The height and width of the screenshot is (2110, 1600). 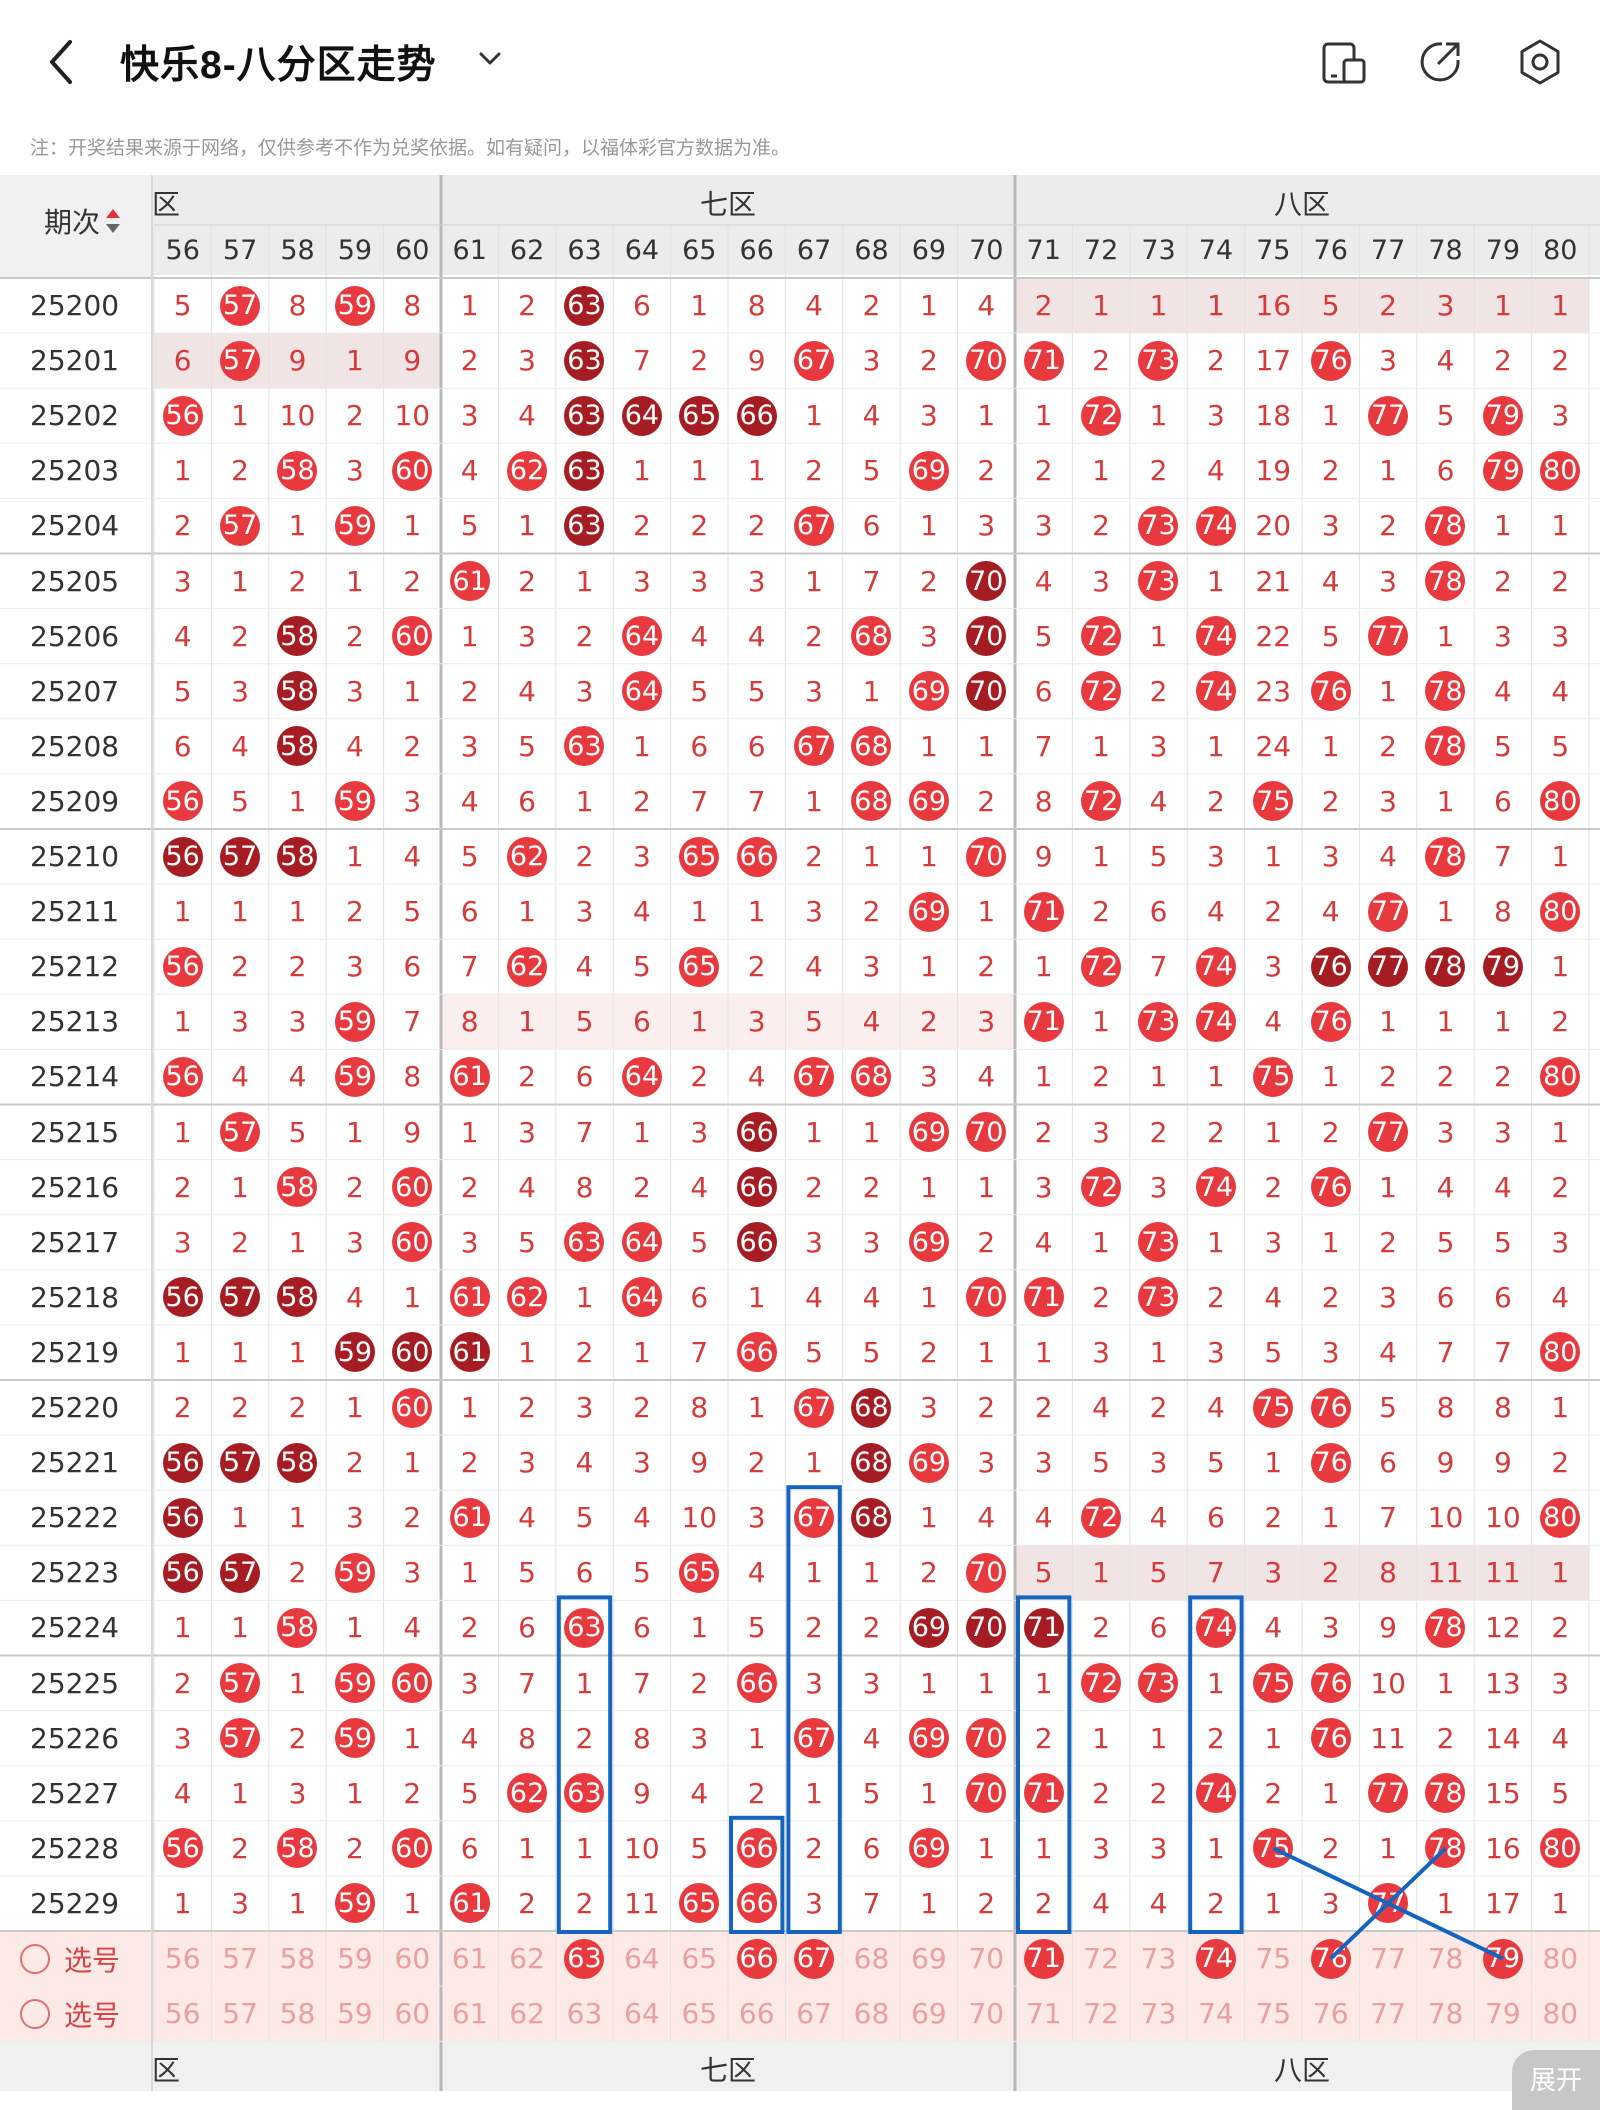 I want to click on number-ball: 64, so click(x=641, y=691).